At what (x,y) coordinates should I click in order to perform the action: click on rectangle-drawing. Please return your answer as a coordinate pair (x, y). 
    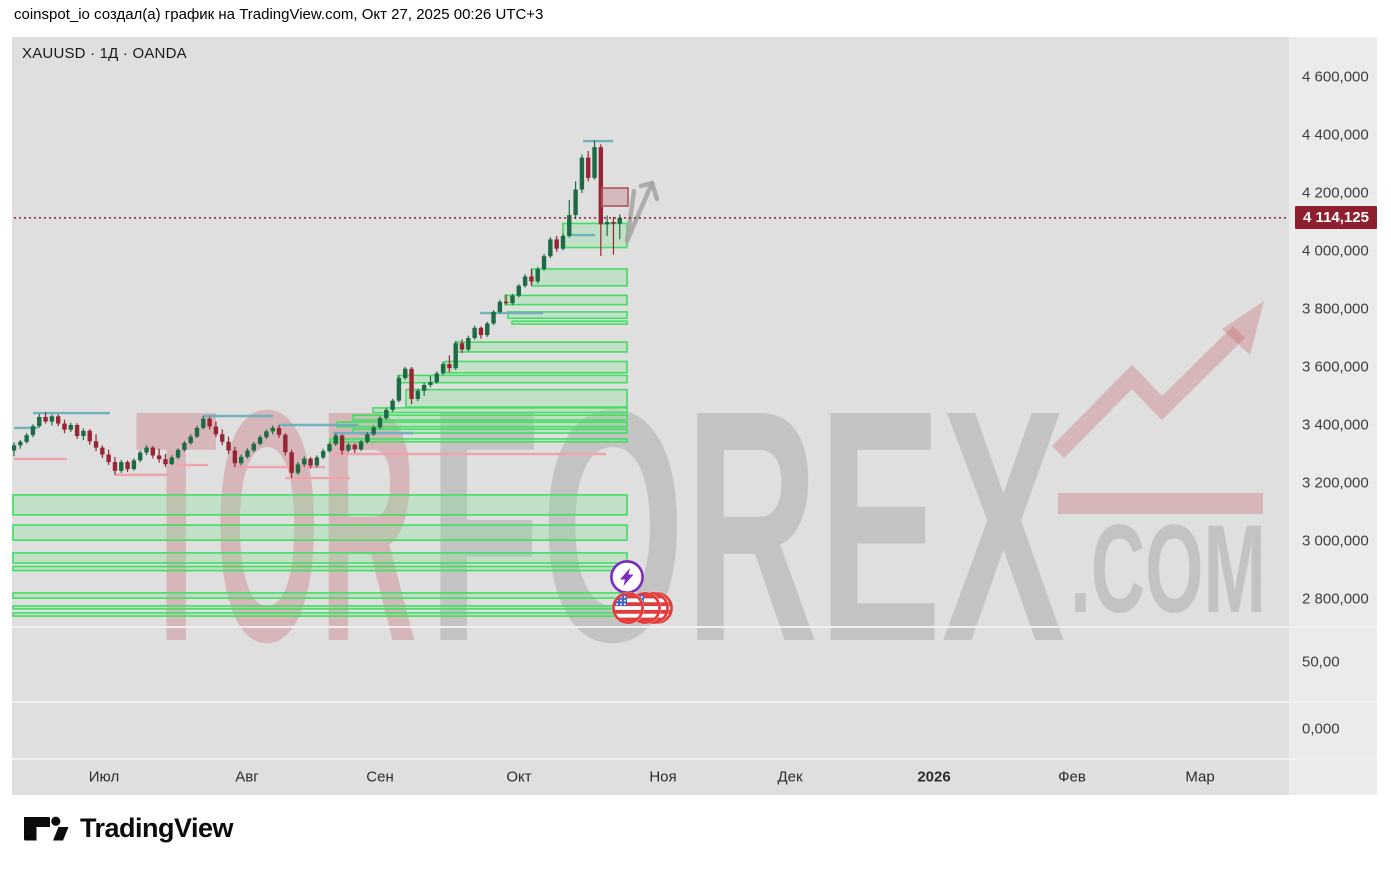
    Looking at the image, I should click on (615, 197).